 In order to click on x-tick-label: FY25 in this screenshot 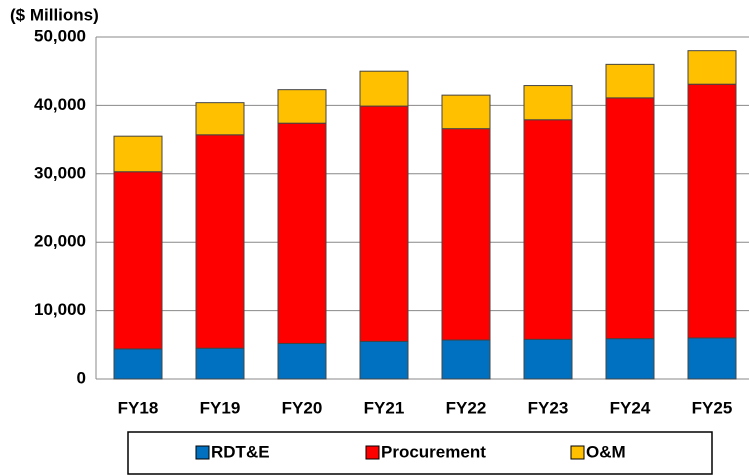, I will do `click(712, 407)`.